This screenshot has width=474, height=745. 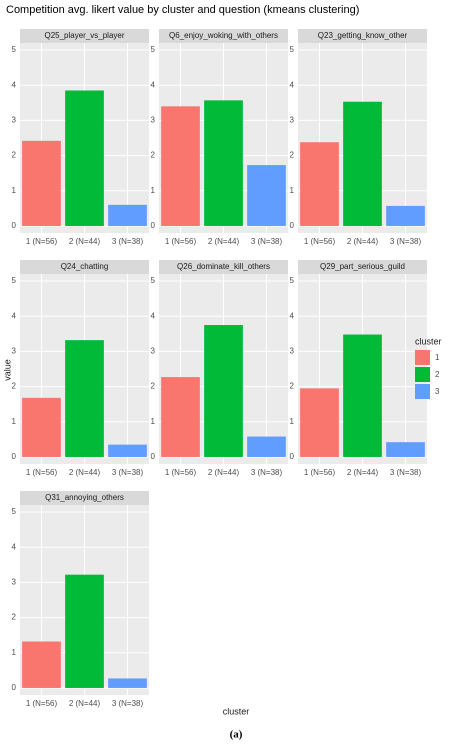 What do you see at coordinates (437, 391) in the screenshot?
I see `legend-label: 3` at bounding box center [437, 391].